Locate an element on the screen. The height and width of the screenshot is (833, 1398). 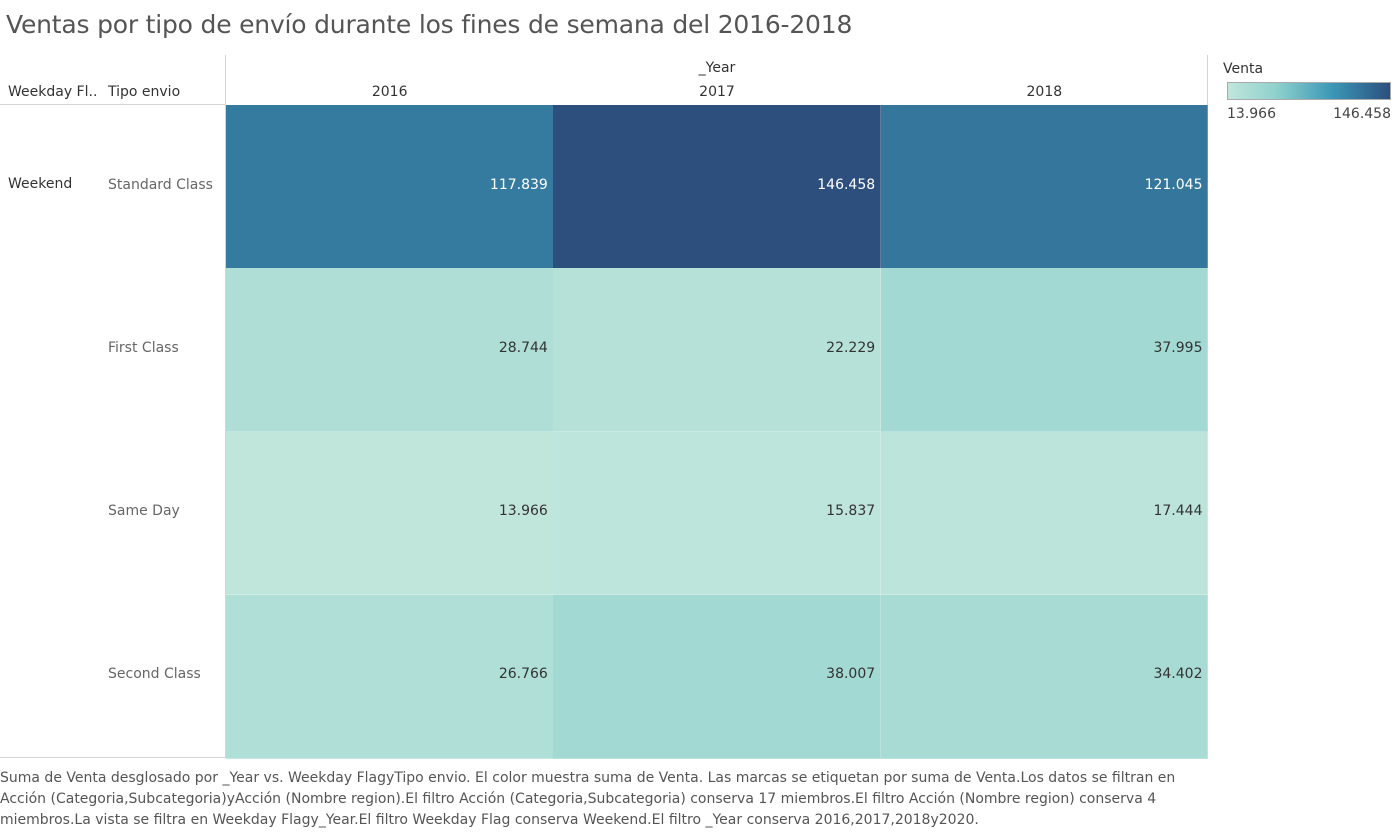
weekday-flag-header: Weekday Fl.. is located at coordinates (53, 92).